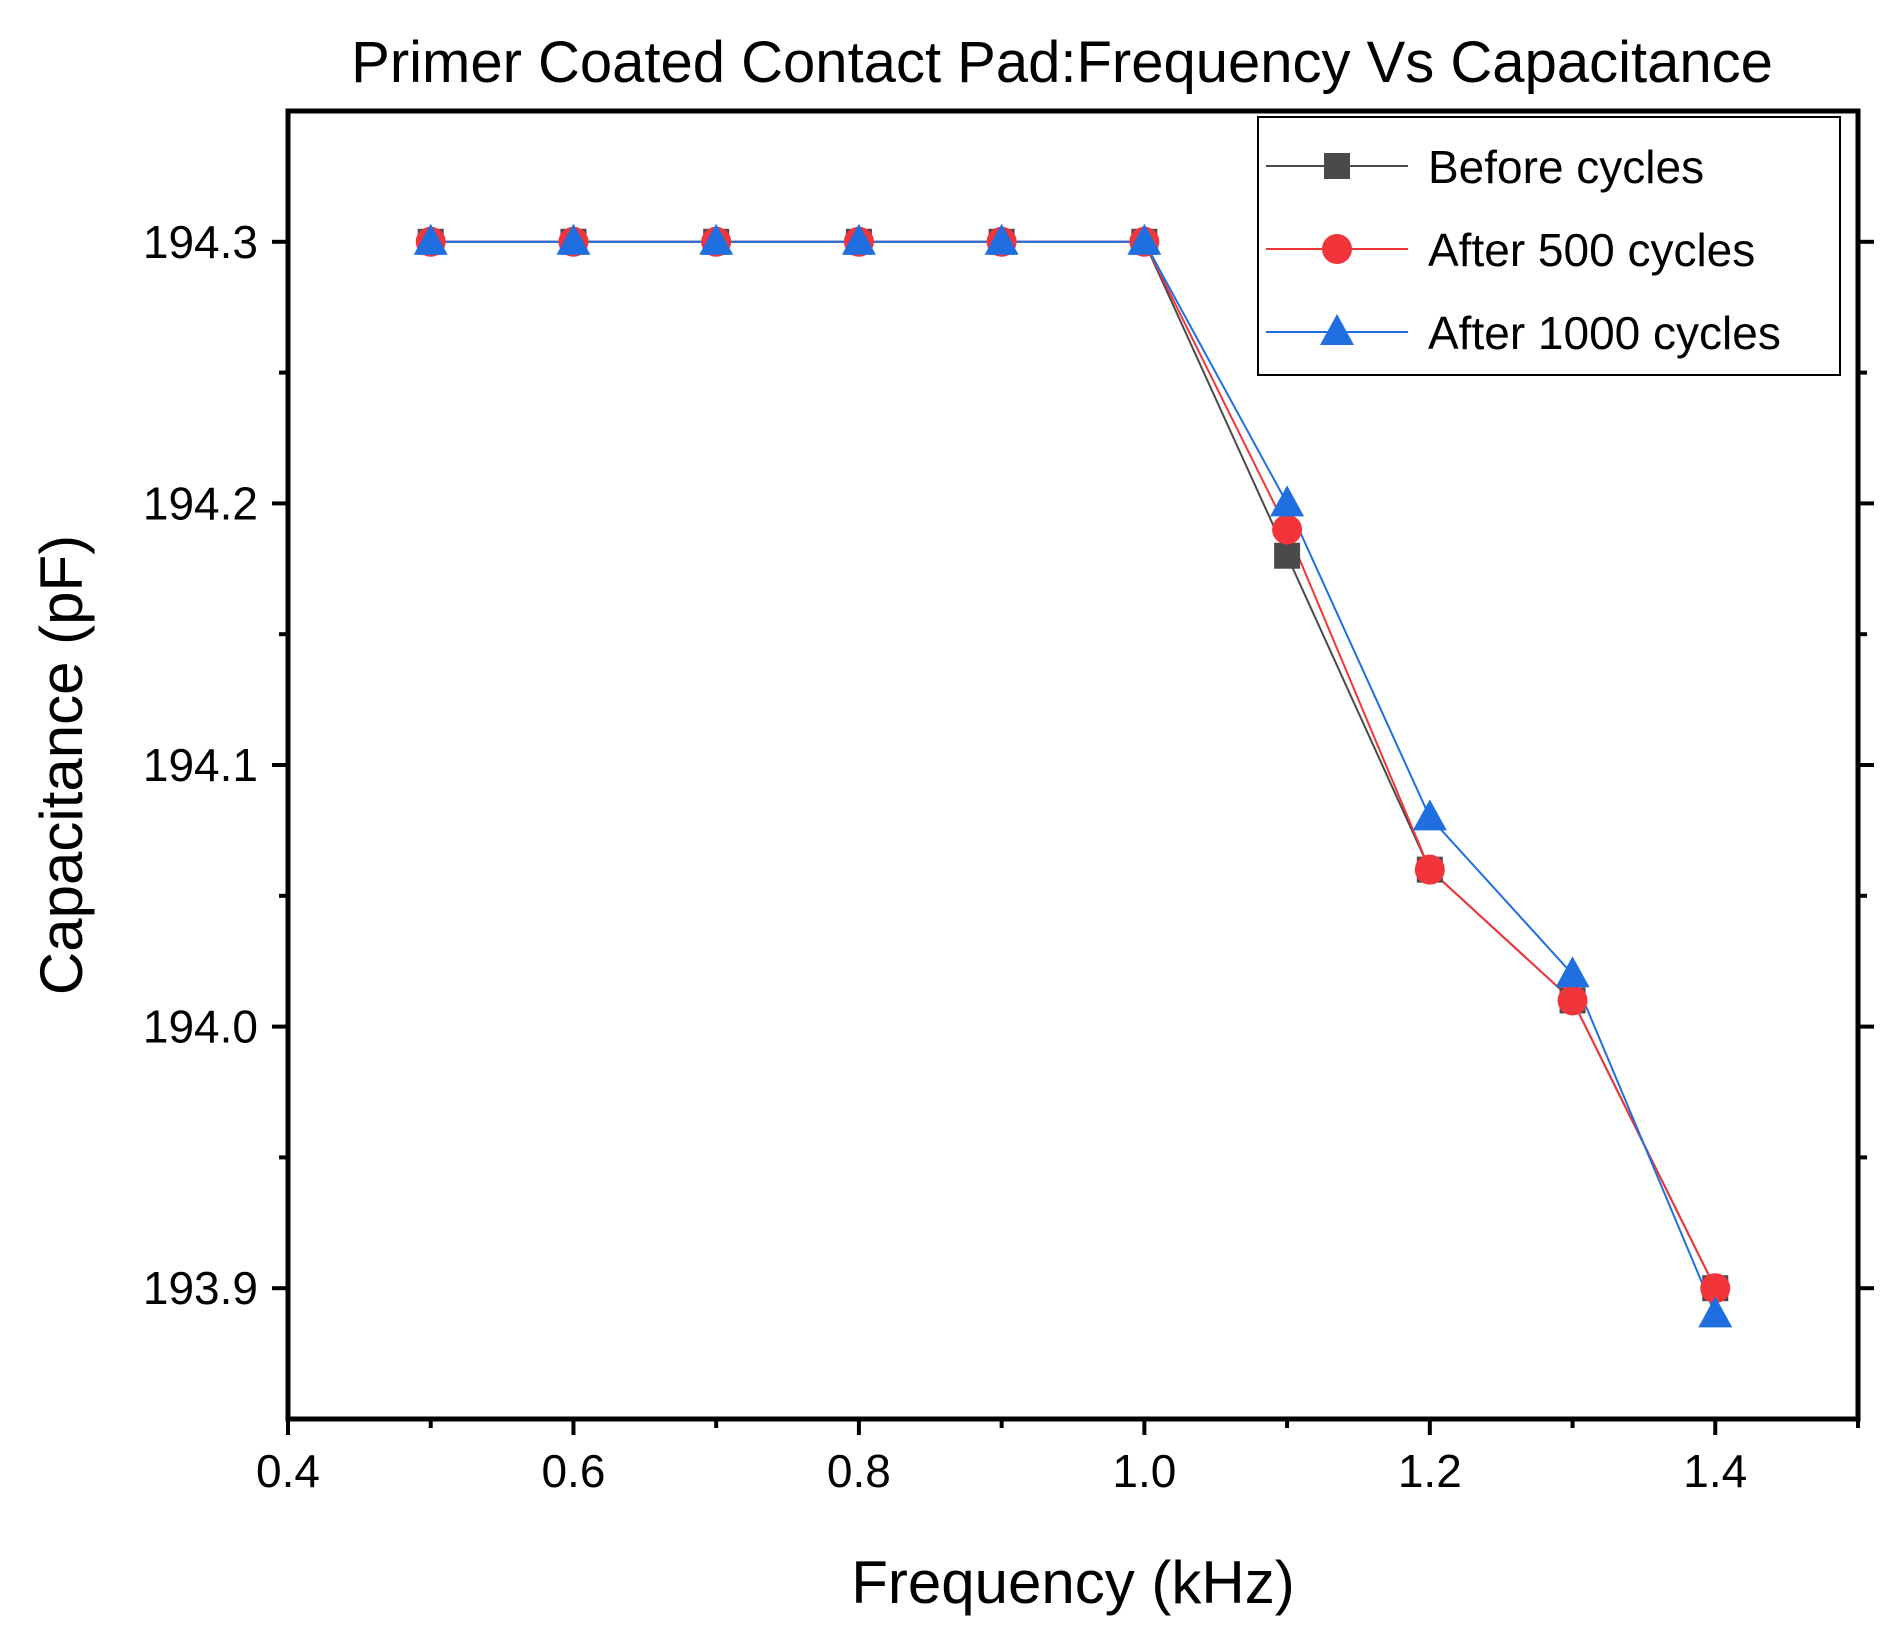 This screenshot has height=1626, width=1899. Describe the element at coordinates (200, 503) in the screenshot. I see `y-tick-label: 194.2` at that location.